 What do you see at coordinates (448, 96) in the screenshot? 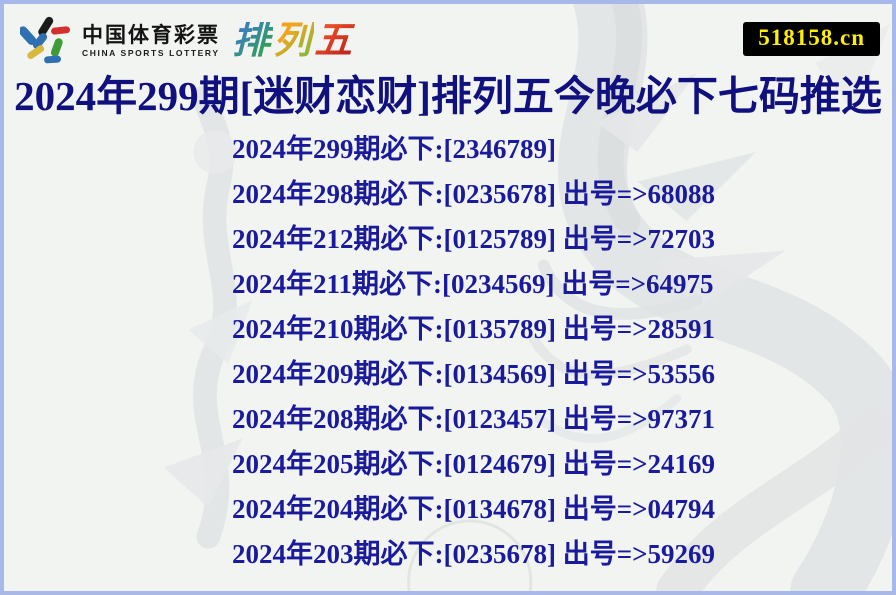
I see `page-title: 2024年299期[迷财恋财]排列五今晚必下七码推选` at bounding box center [448, 96].